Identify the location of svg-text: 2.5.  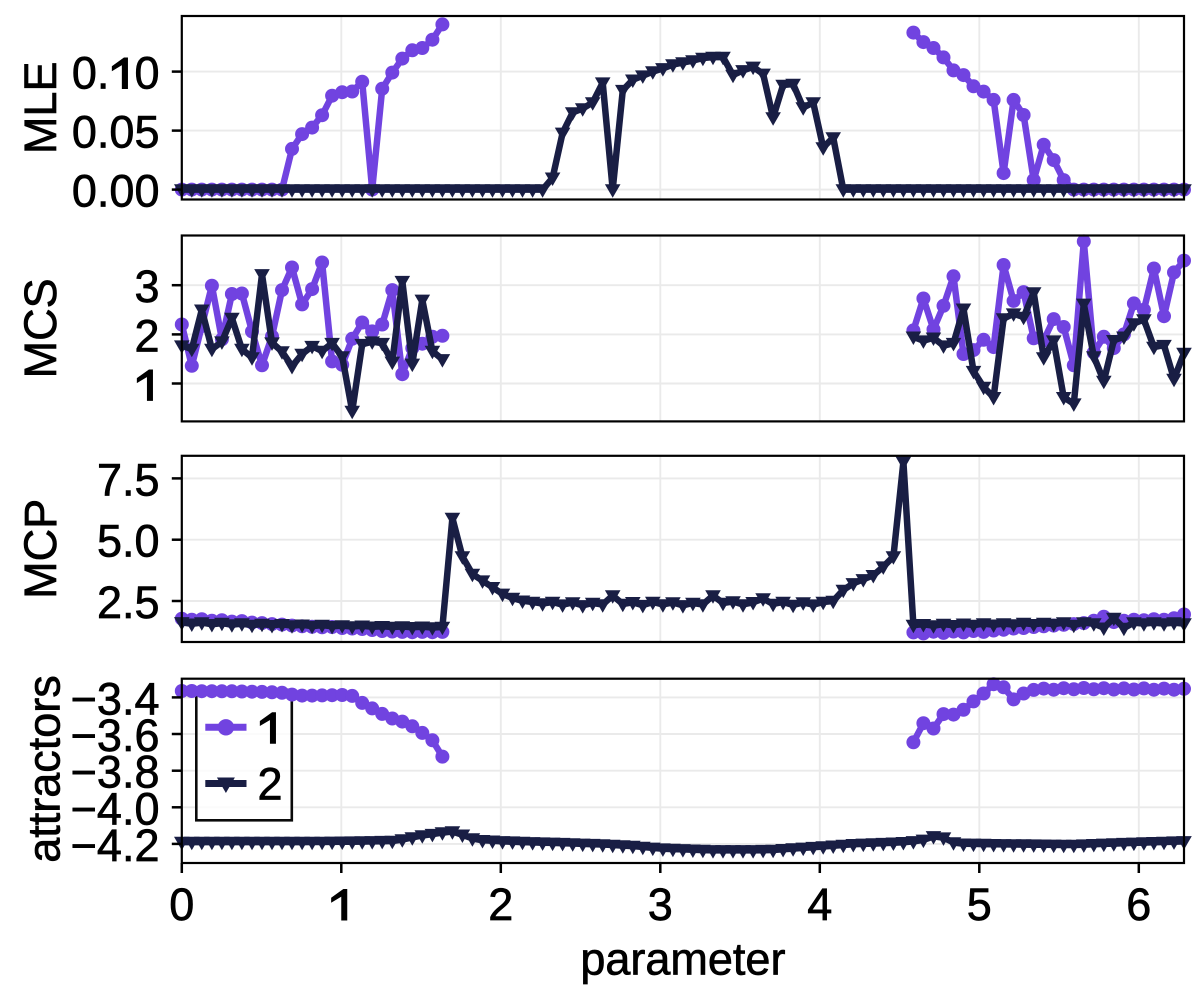
(128, 602).